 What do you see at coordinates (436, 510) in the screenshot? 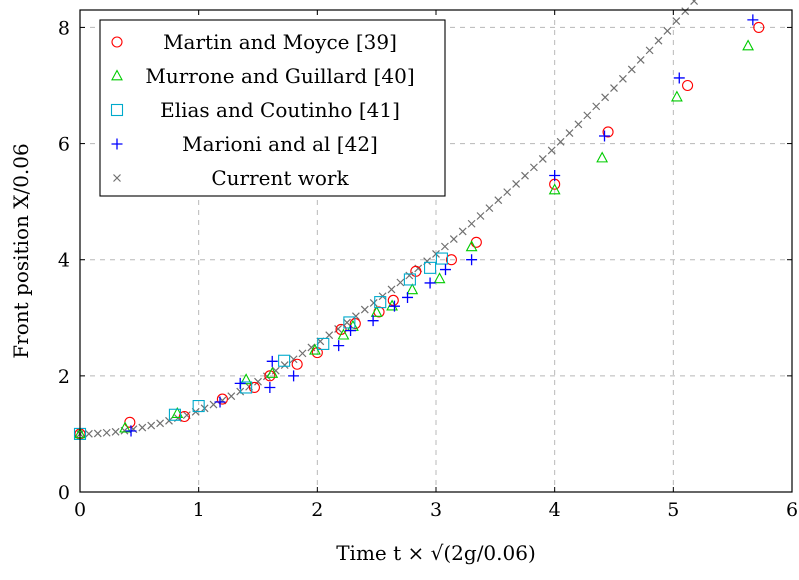
I see `x-tick-label: 3` at bounding box center [436, 510].